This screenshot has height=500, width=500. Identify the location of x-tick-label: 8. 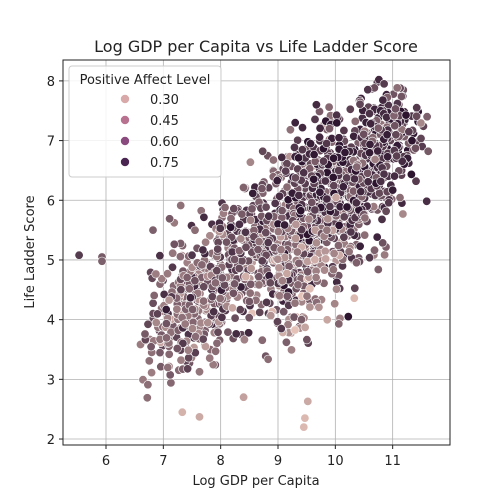
(221, 461).